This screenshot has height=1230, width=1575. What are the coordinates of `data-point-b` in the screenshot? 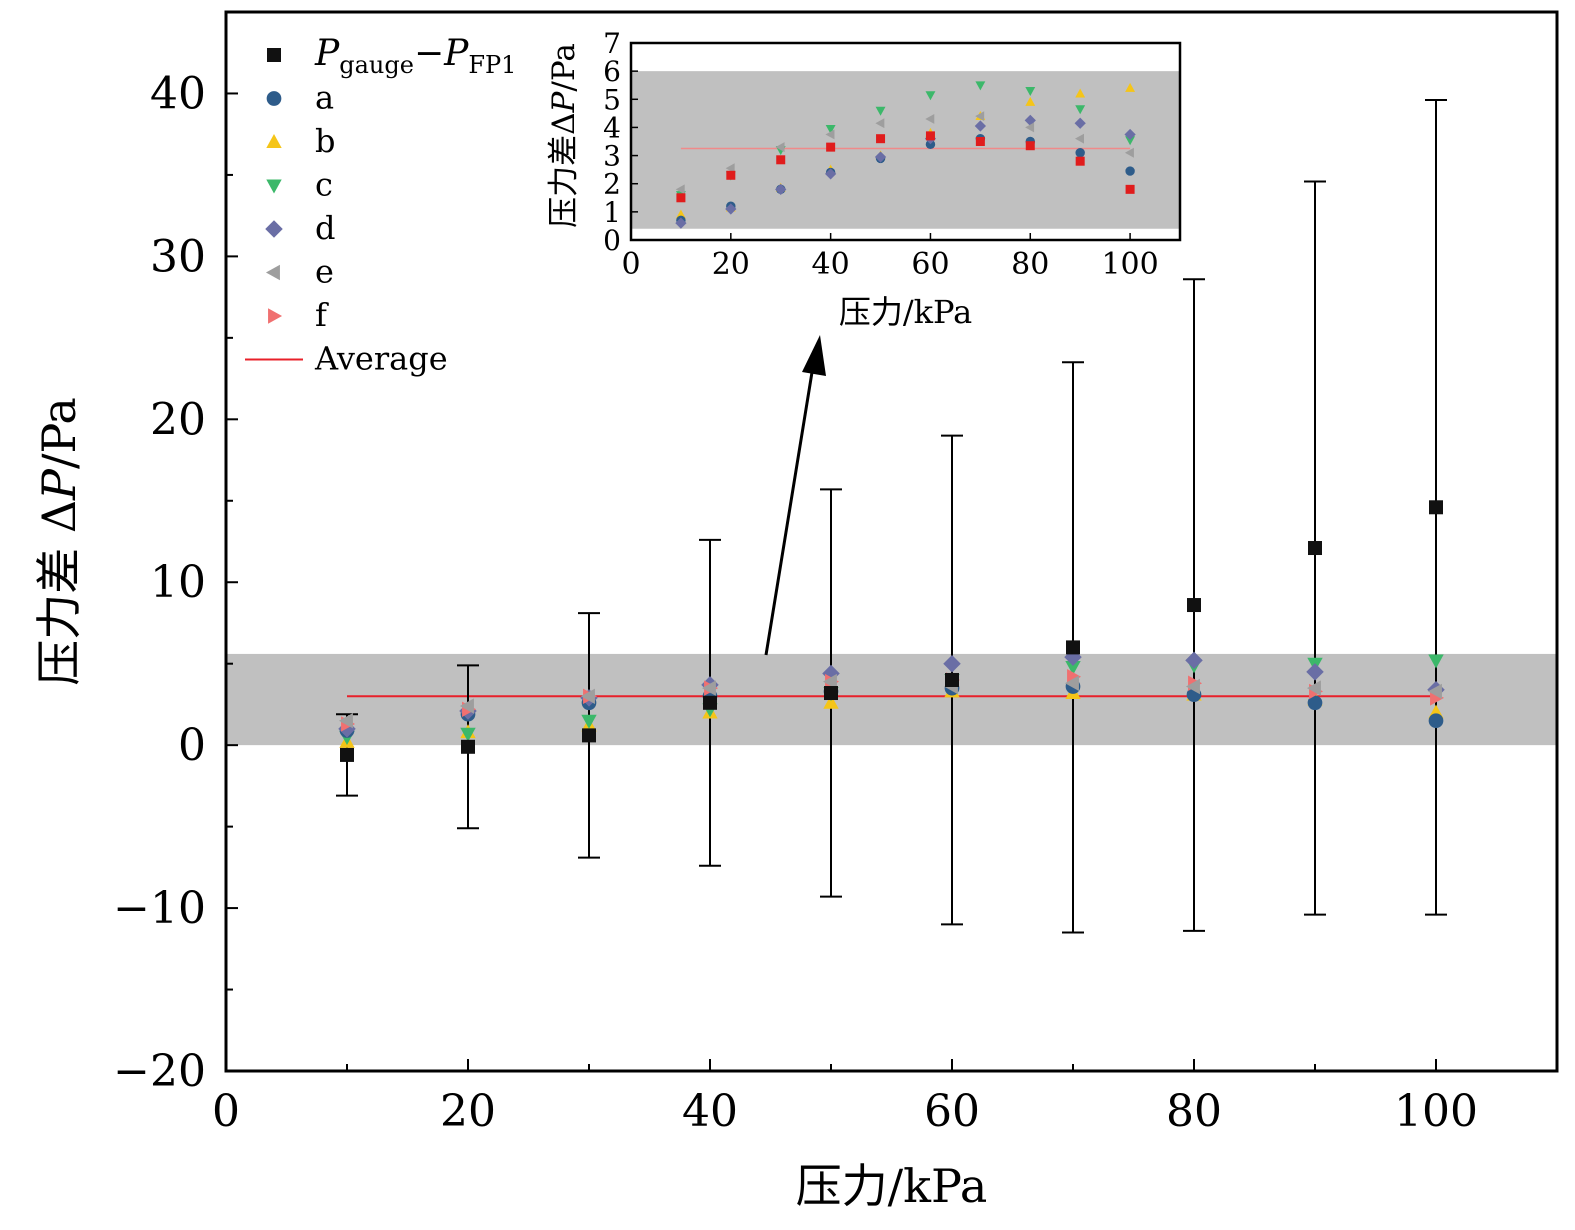 It's located at (831, 701).